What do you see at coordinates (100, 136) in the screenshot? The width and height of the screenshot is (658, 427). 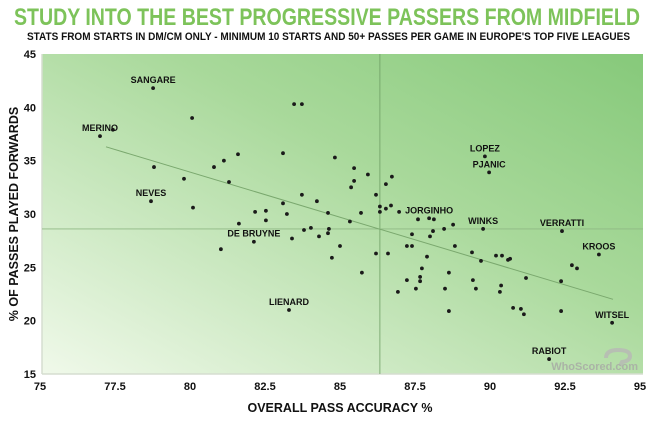 I see `player-point-merino` at bounding box center [100, 136].